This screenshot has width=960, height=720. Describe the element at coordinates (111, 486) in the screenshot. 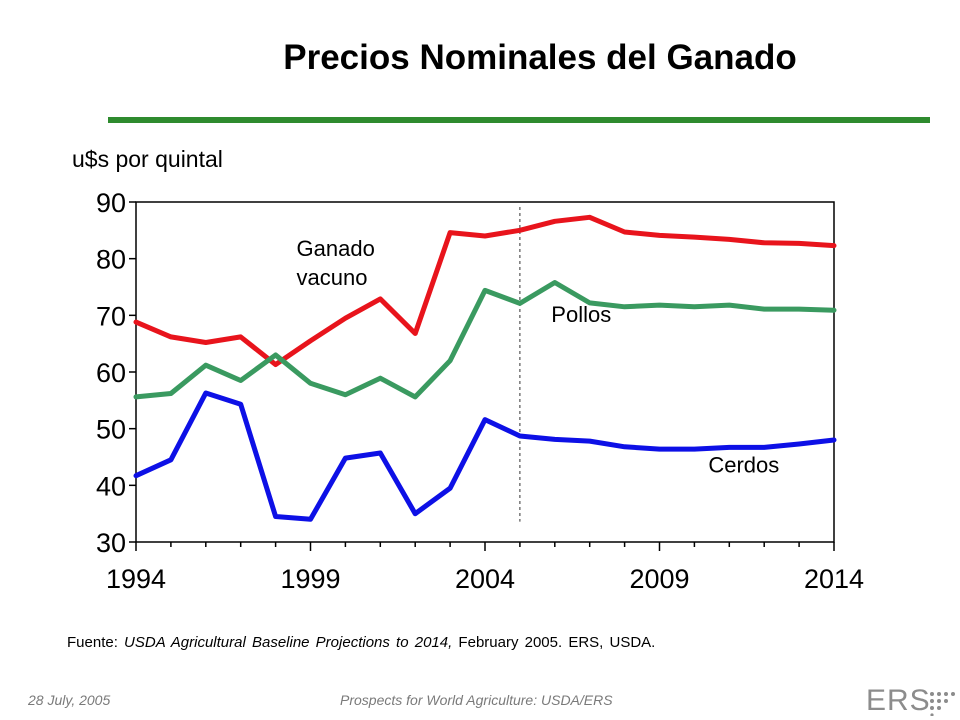

I see `y-tick-label-40: 40` at that location.